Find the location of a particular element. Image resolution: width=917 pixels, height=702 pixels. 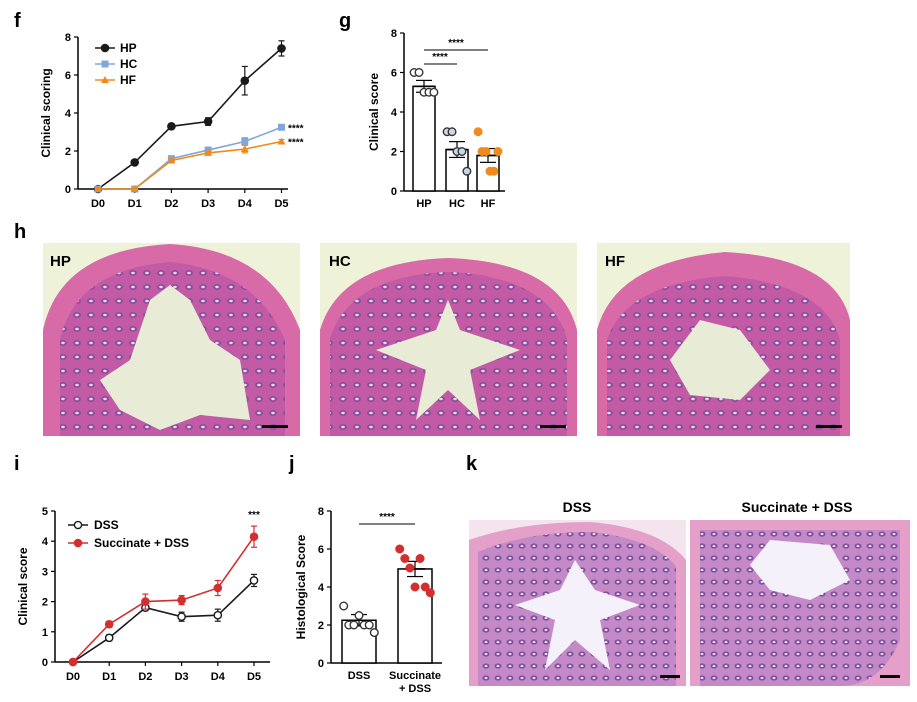

f-xtick-label: D0 is located at coordinates (98, 204).